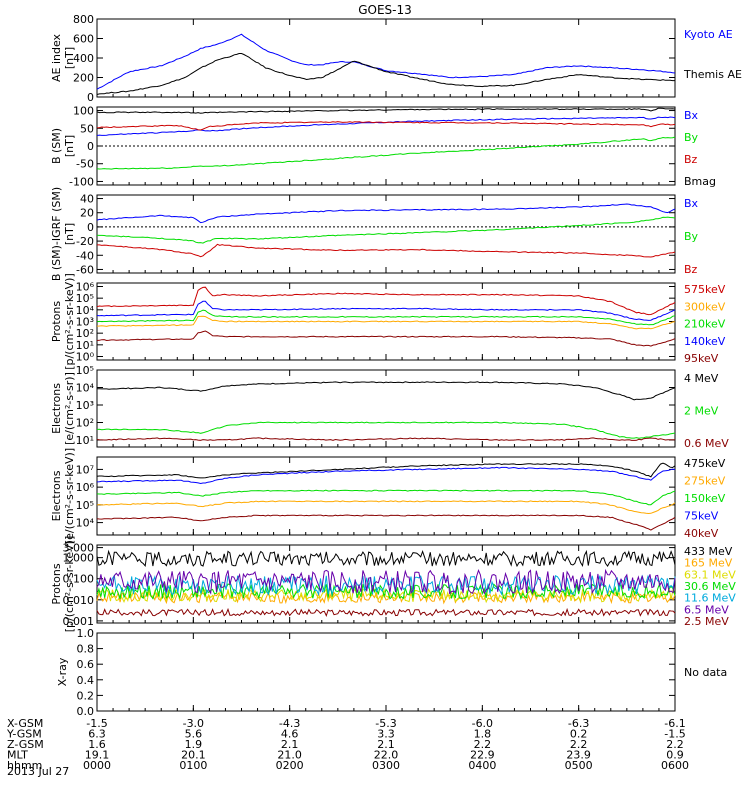 Image resolution: width=750 pixels, height=800 pixels. What do you see at coordinates (691, 137) in the screenshot?
I see `legend-entry: By` at bounding box center [691, 137].